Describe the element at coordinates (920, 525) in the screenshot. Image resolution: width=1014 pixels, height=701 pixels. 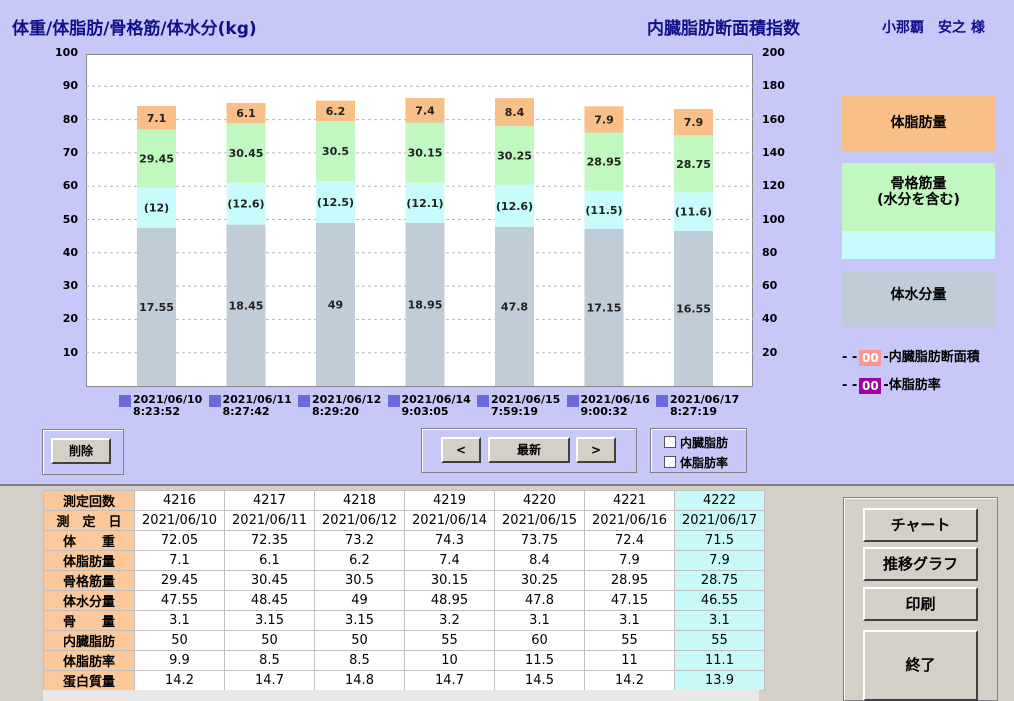
I see `chart-button: チャート` at that location.